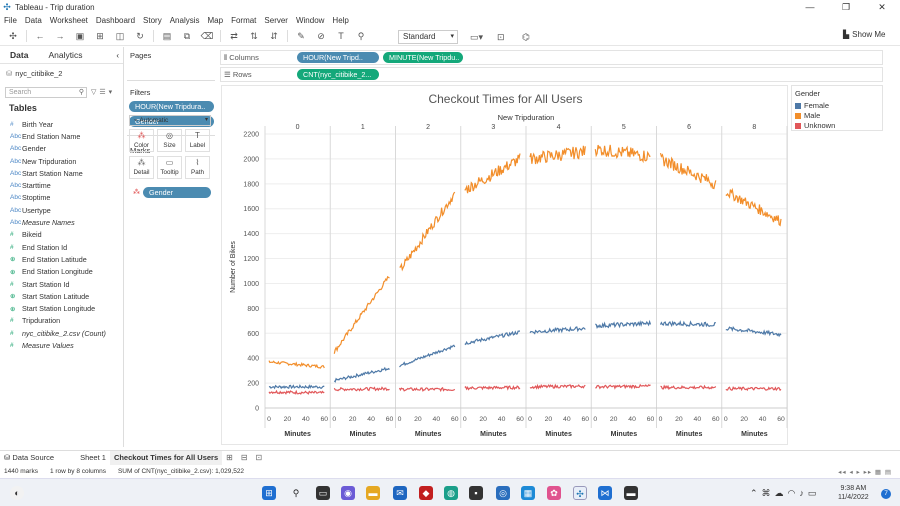 The image size is (900, 506). What do you see at coordinates (215, 20) in the screenshot?
I see `menu-map: Map` at bounding box center [215, 20].